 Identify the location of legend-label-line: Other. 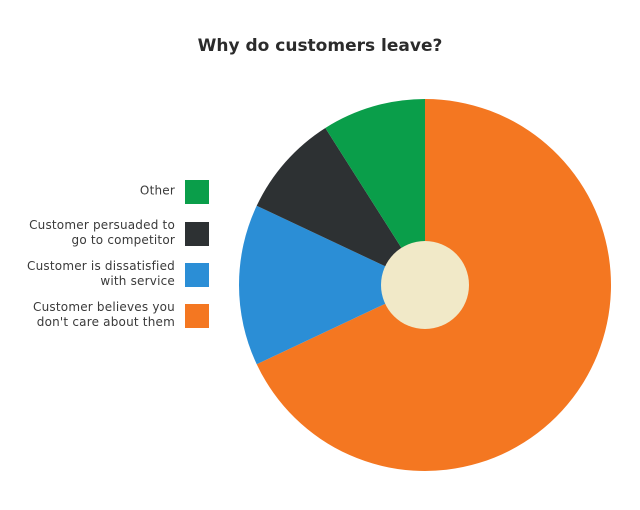
(157, 190).